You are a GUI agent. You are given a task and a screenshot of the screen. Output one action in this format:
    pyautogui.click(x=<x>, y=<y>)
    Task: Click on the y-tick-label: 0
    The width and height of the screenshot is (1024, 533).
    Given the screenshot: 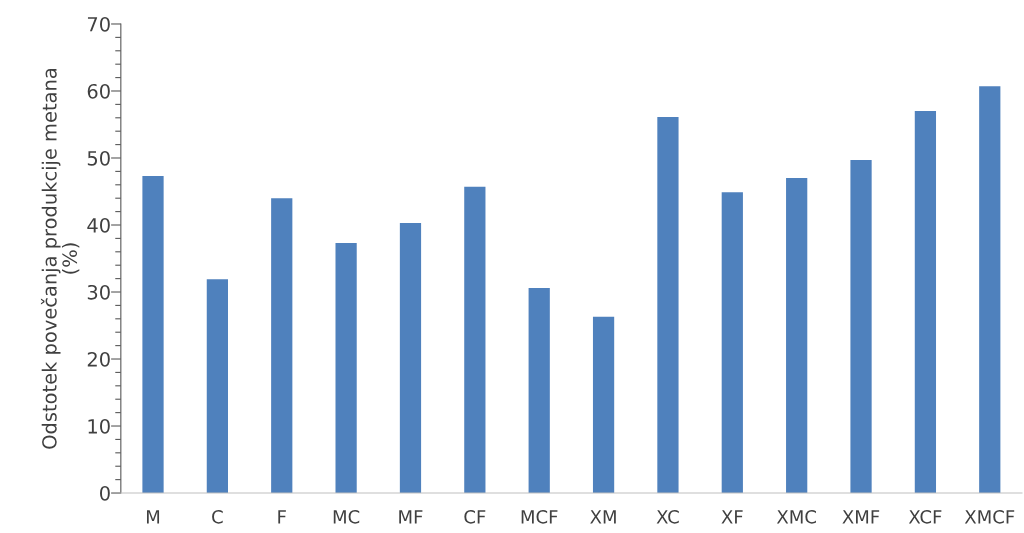 What is the action you would take?
    pyautogui.click(x=105, y=493)
    